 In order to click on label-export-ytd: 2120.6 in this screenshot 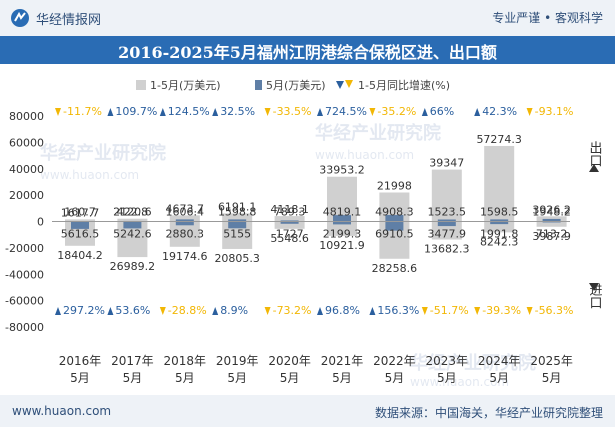, I will do `click(132, 212)`.